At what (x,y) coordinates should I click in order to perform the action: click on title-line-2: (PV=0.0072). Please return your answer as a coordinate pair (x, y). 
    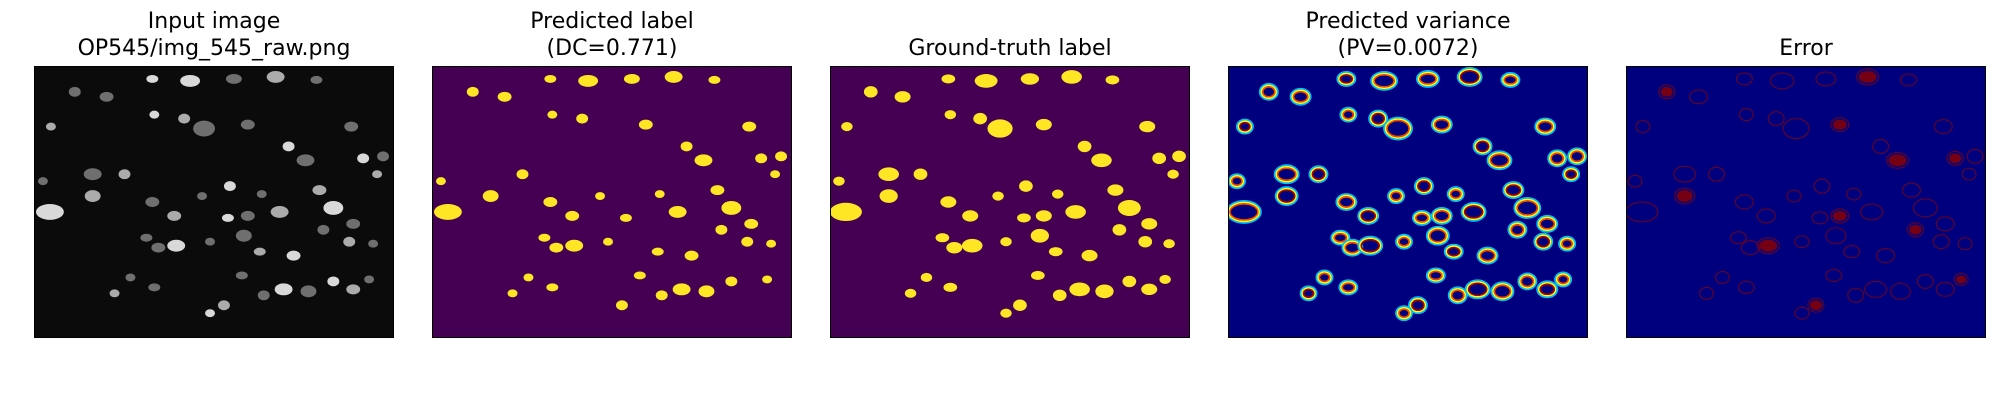
    Looking at the image, I should click on (1408, 48).